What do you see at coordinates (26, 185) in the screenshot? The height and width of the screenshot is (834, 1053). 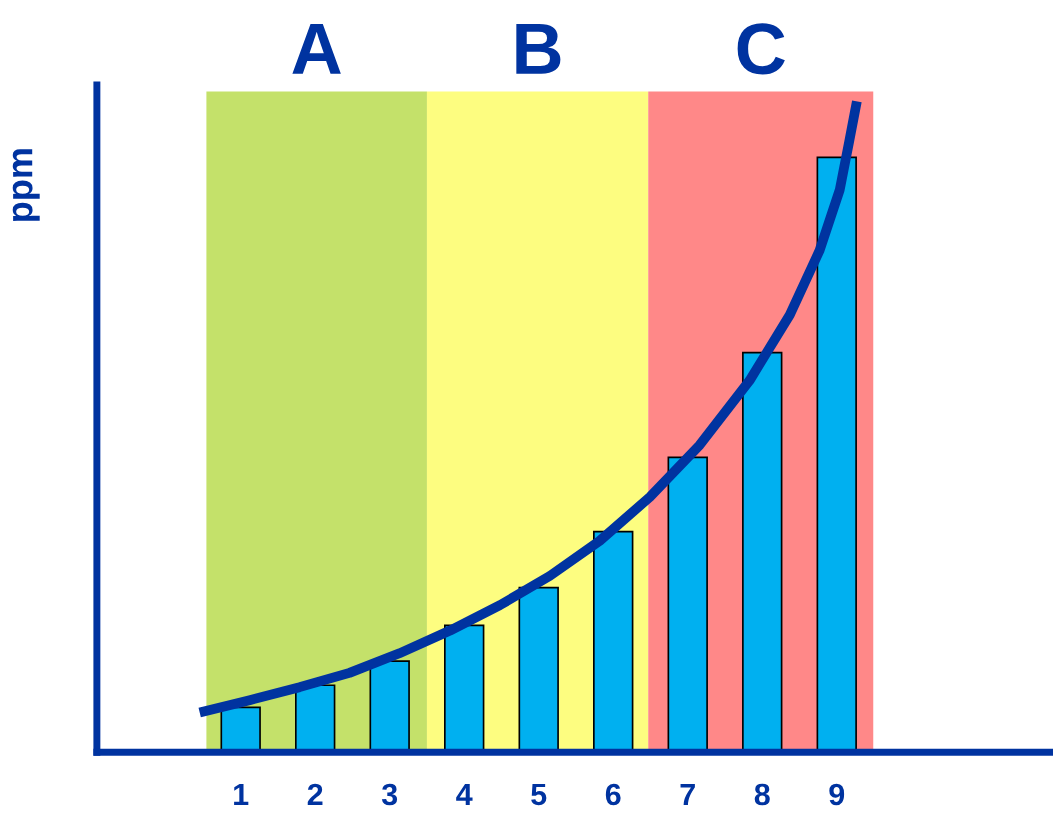 I see `y-axis-title: ppm` at bounding box center [26, 185].